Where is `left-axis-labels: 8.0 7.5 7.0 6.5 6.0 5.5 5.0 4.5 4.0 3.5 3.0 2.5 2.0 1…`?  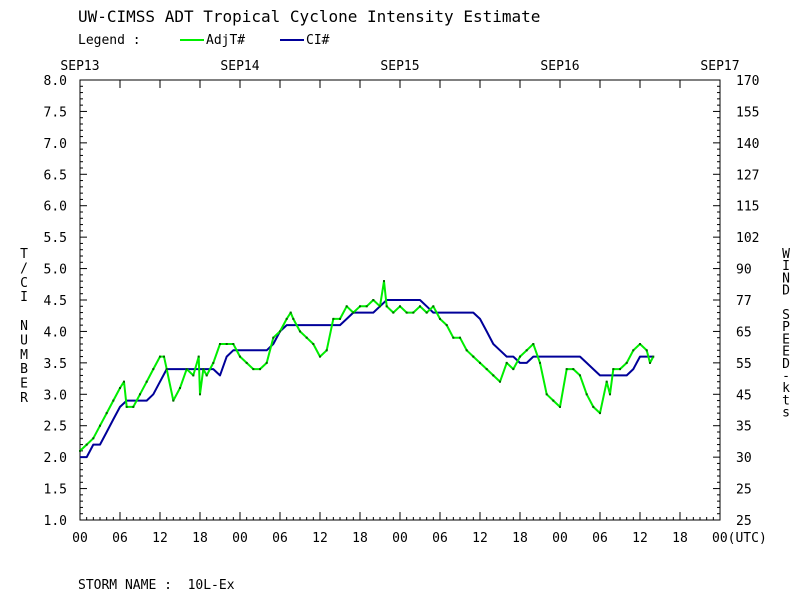 left-axis-labels: 8.0 7.5 7.0 6.5 6.0 5.5 5.0 4.5 4.0 3.5 3.0 2.5 2.0 1… is located at coordinates (55, 301).